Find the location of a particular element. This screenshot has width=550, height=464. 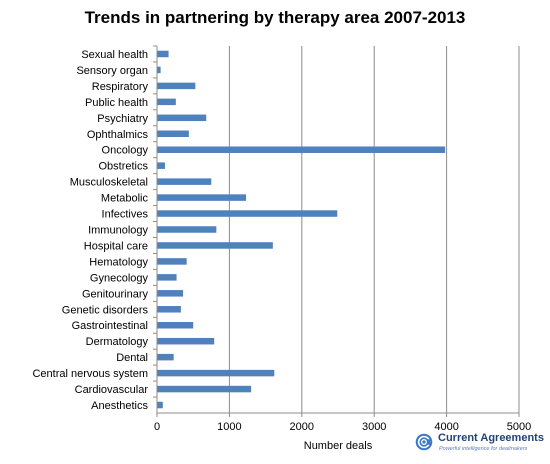

y-tick-label: Immunology is located at coordinates (118, 231).